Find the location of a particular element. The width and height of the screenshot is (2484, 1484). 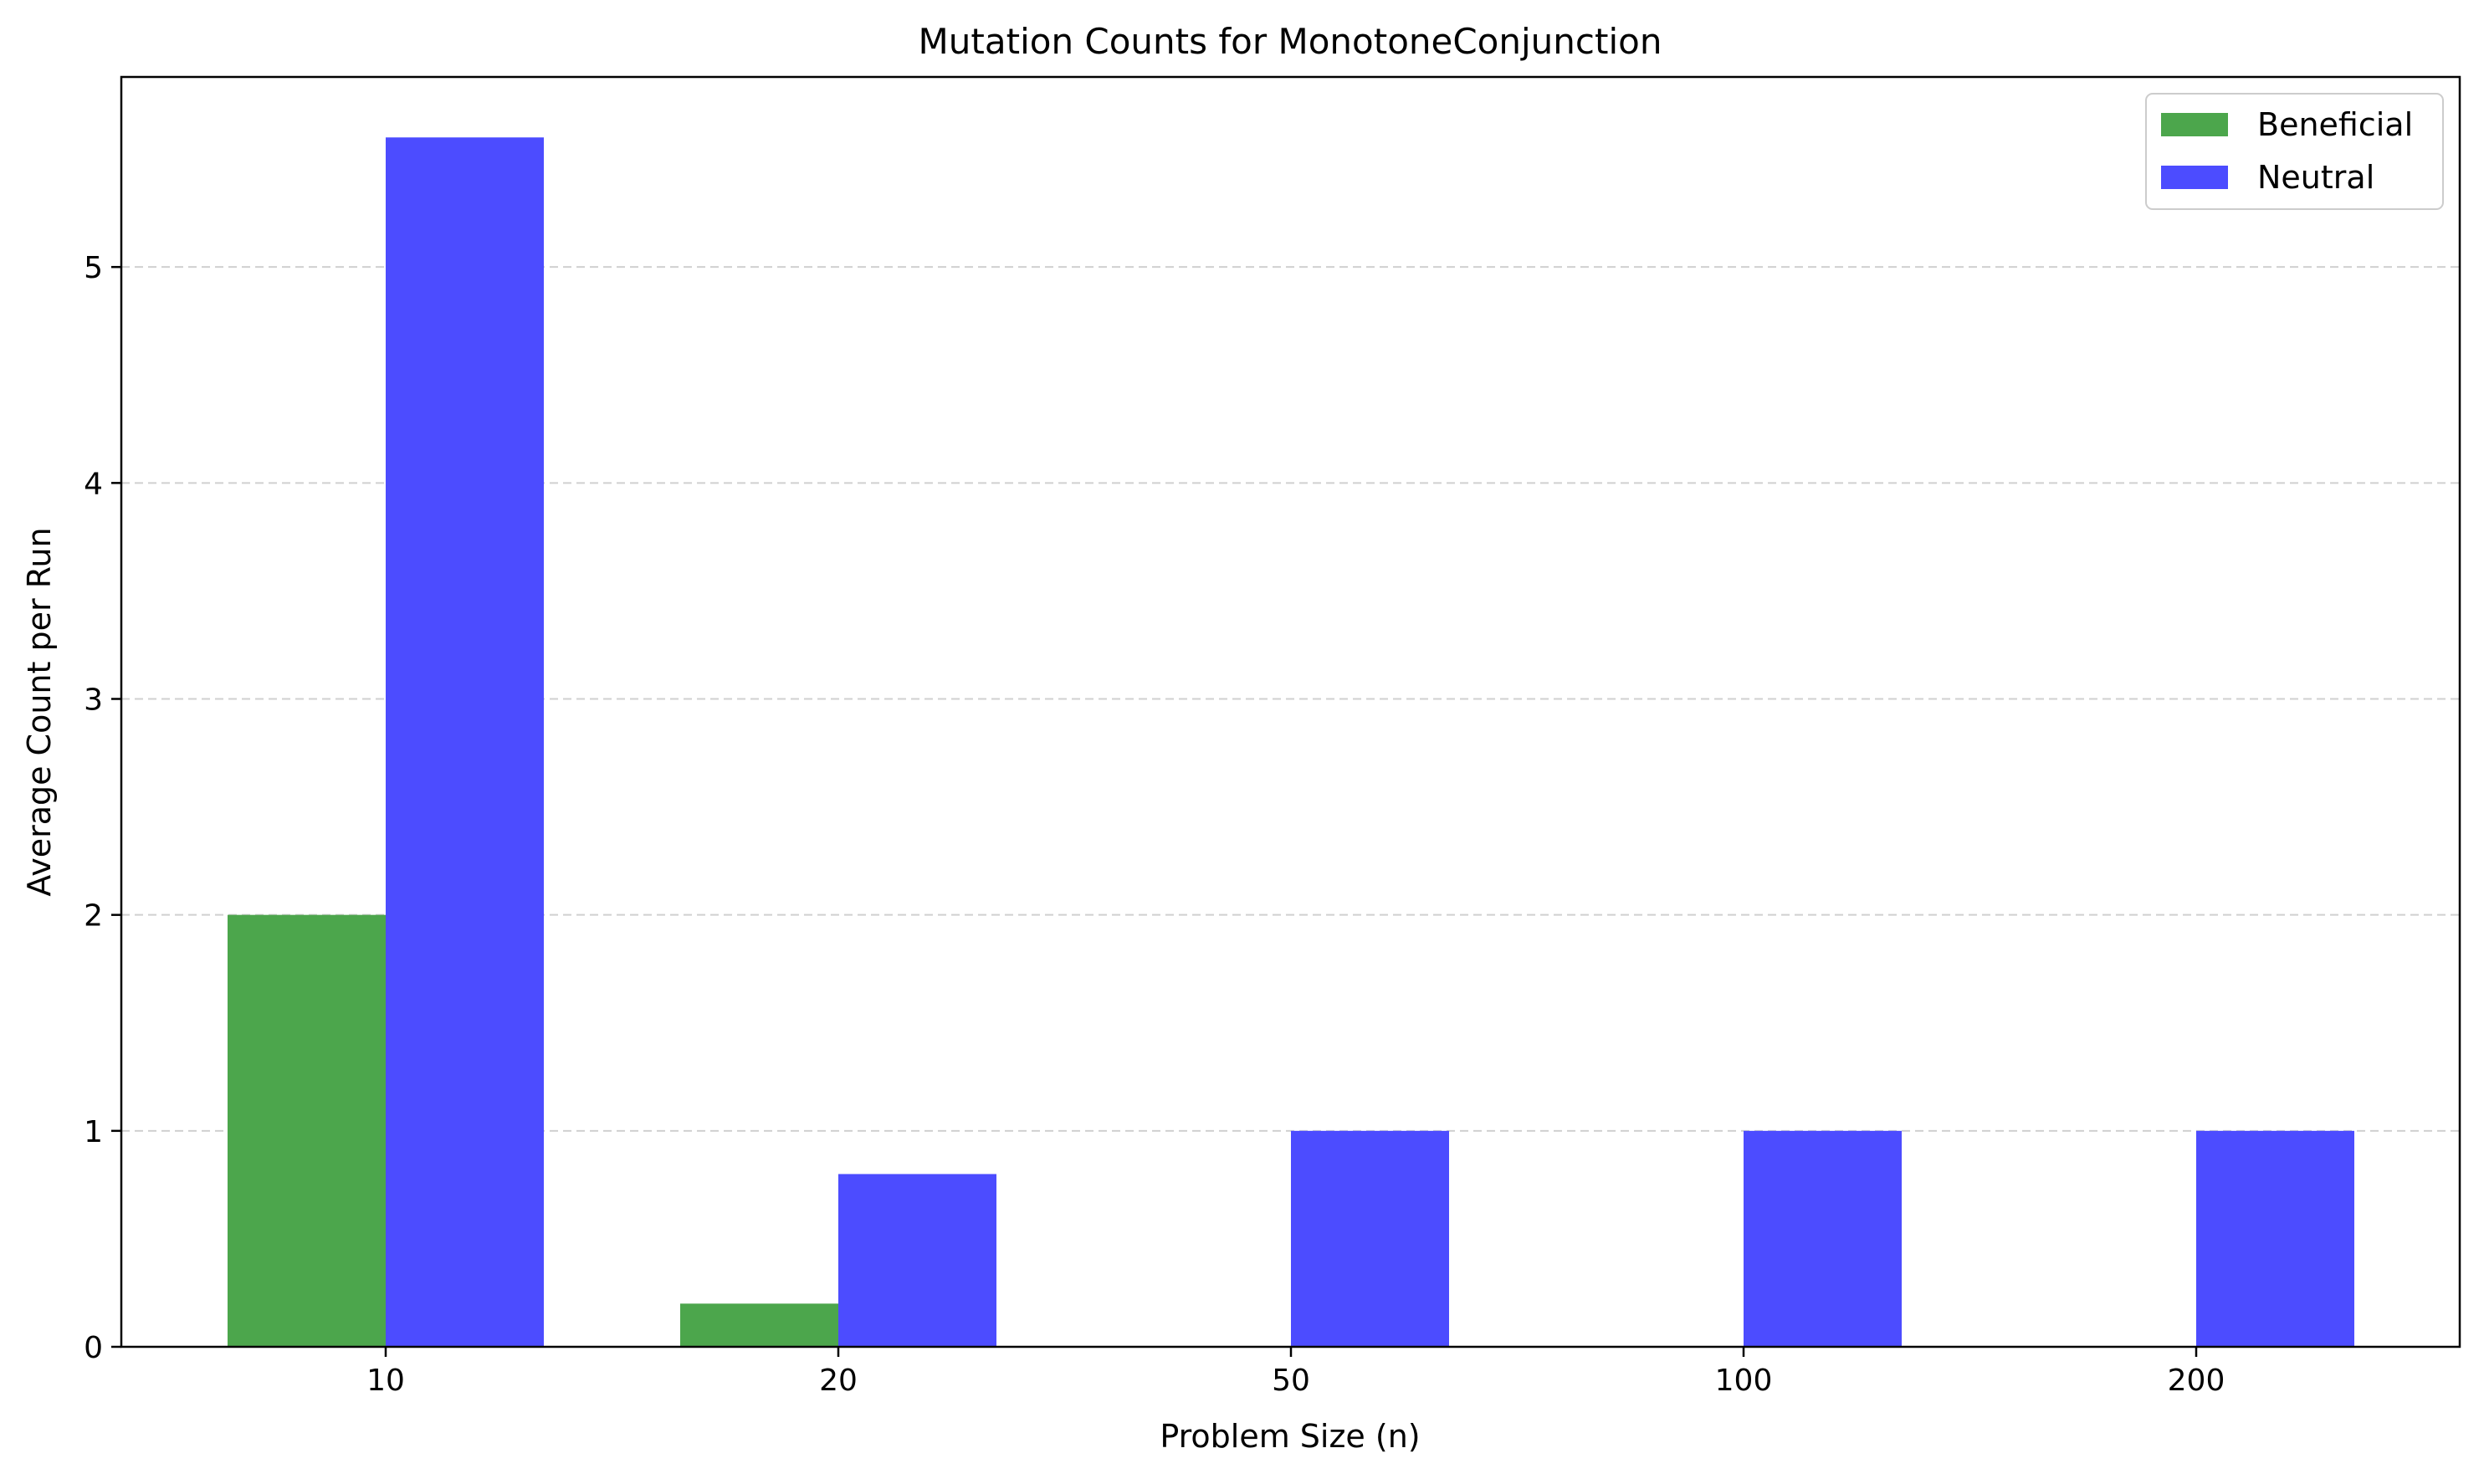

legend-label-beneficial: Beneficial is located at coordinates (2335, 124).